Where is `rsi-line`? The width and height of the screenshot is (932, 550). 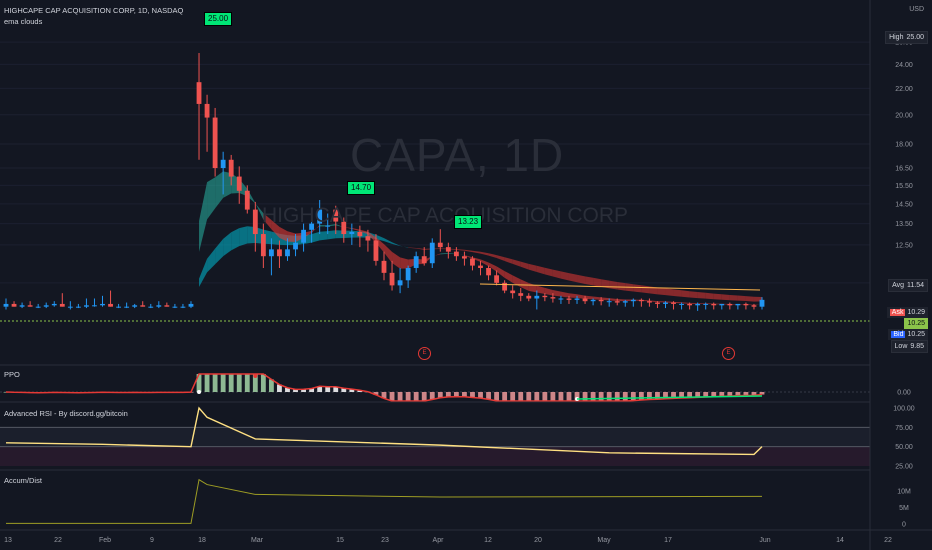
rsi-line is located at coordinates (384, 431).